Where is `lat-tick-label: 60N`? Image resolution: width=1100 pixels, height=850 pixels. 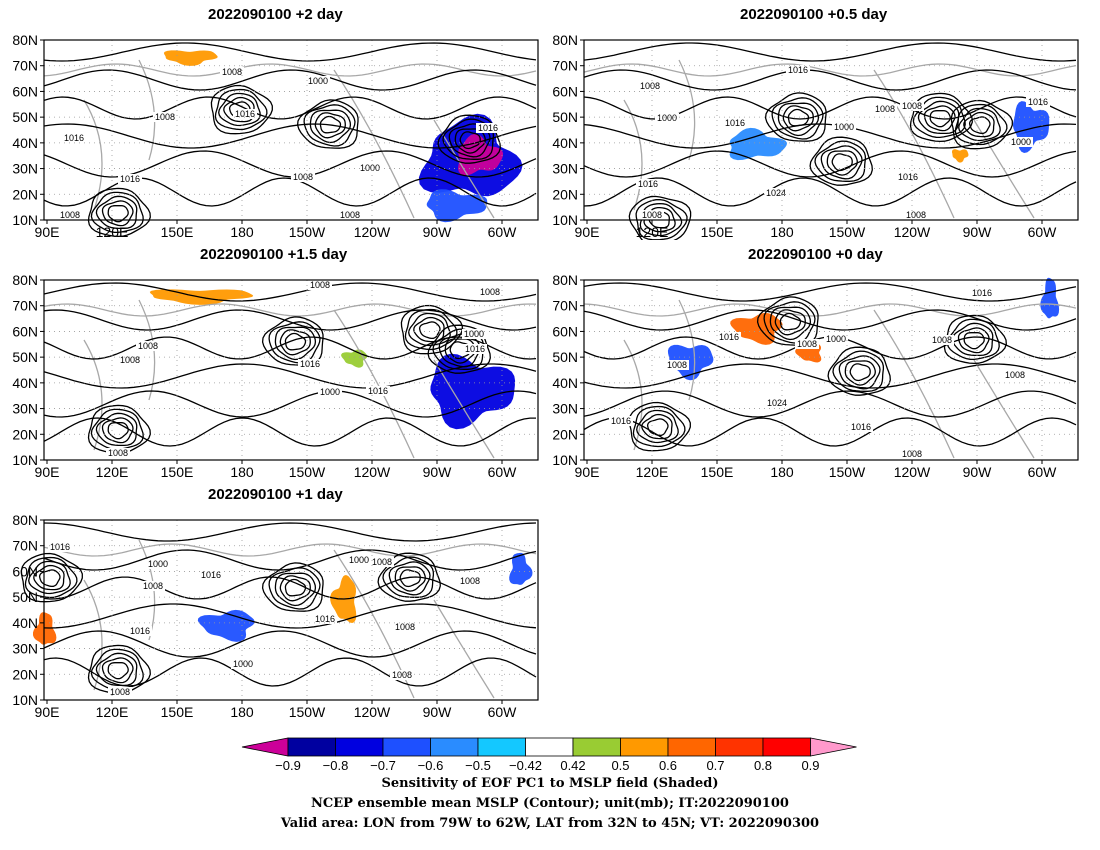
lat-tick-label: 60N is located at coordinates (25, 331).